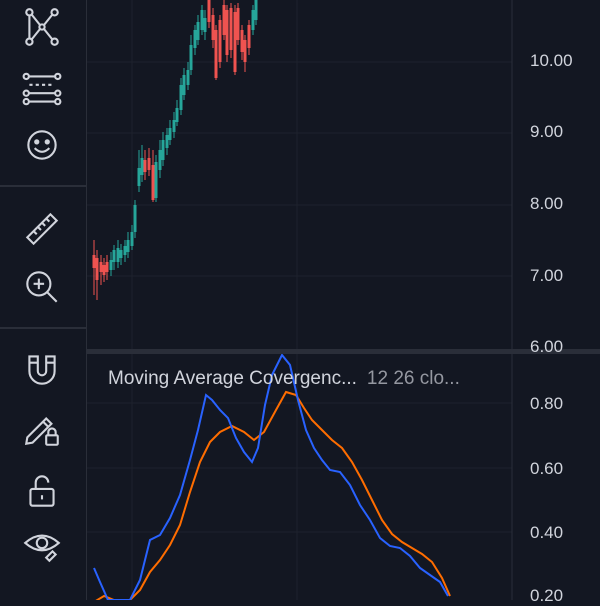 The image size is (600, 606). Describe the element at coordinates (41, 431) in the screenshot. I see `pencil-lock-icon` at that location.